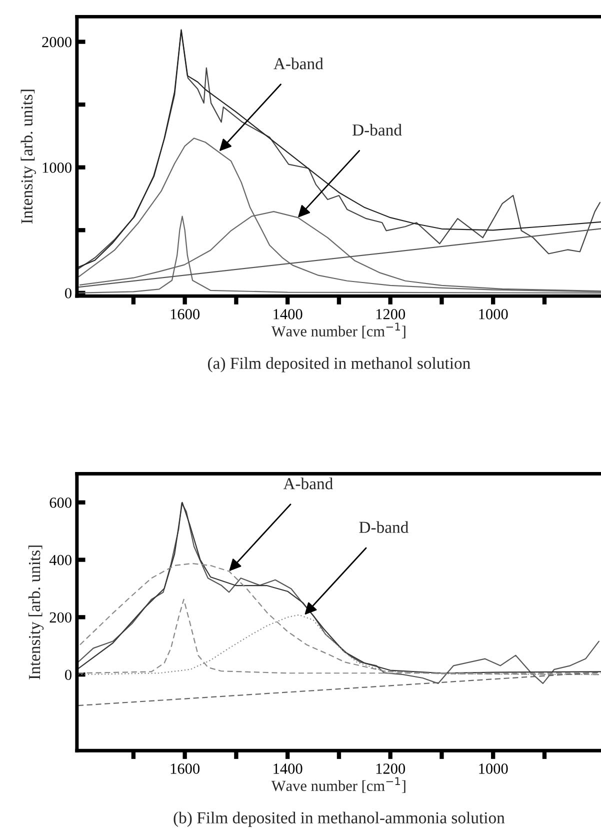  I want to click on y-tick-label: 2000, so click(57, 42).